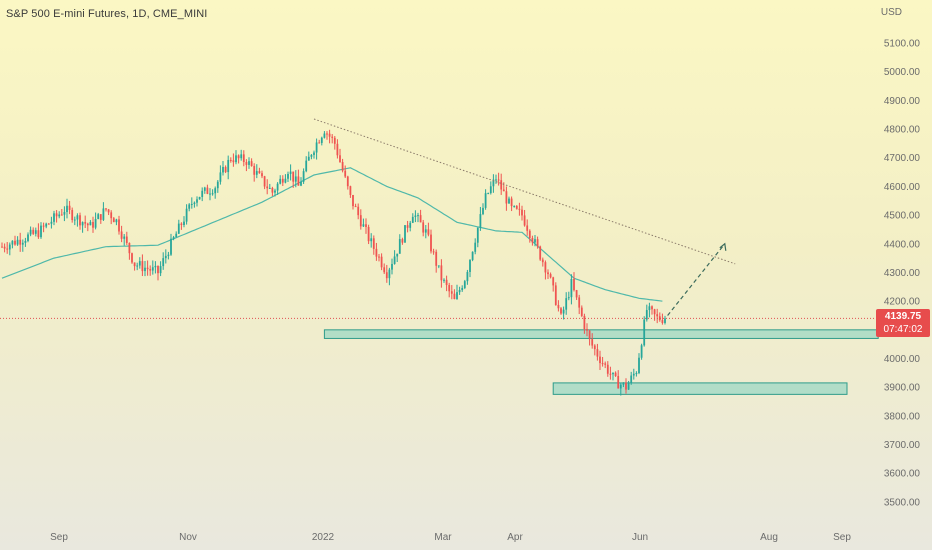 This screenshot has width=932, height=550. What do you see at coordinates (891, 12) in the screenshot?
I see `currency-label: USD` at bounding box center [891, 12].